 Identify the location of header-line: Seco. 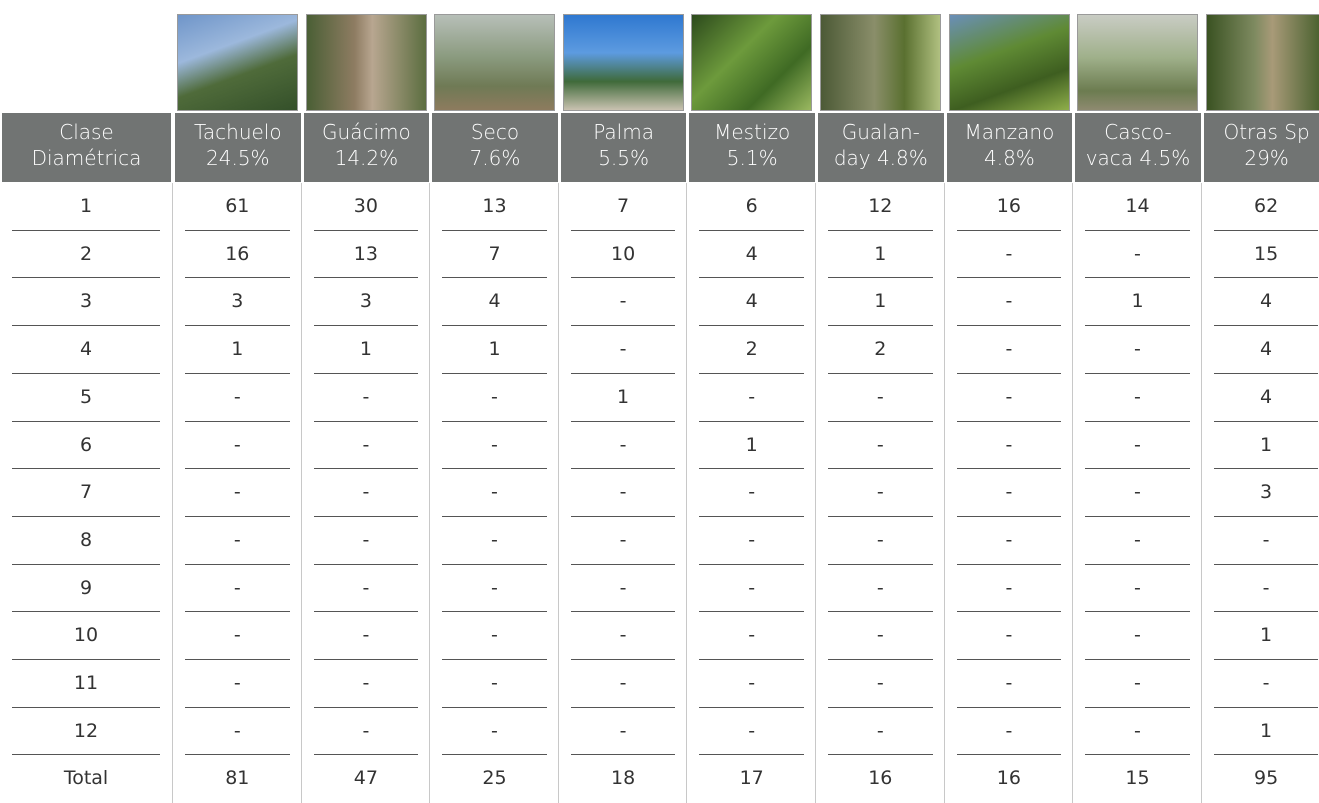
(495, 132).